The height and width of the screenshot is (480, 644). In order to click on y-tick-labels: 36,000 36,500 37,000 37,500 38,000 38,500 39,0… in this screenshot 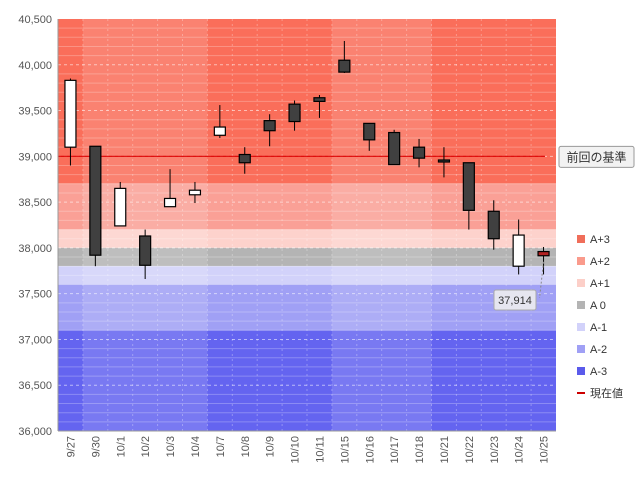, I will do `click(35, 226)`.